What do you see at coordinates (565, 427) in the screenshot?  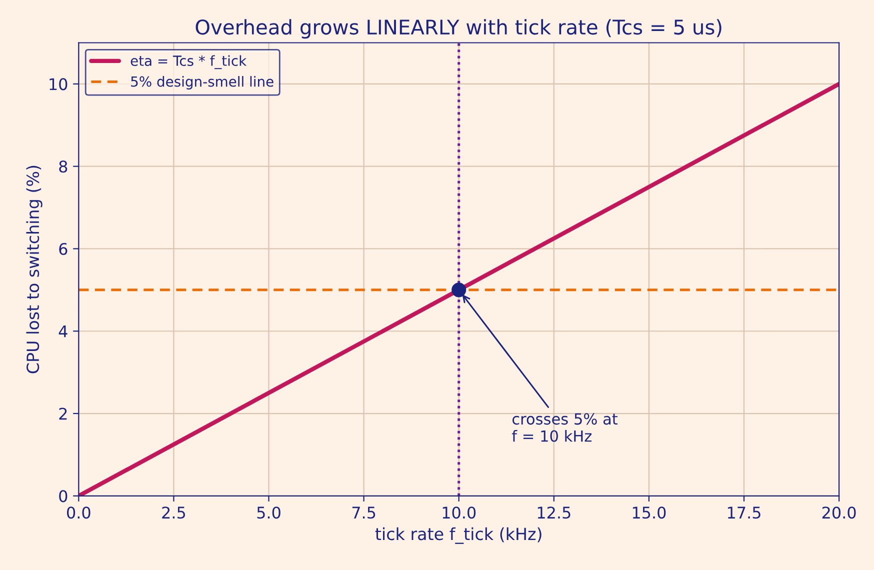 I see `annotation: crosses 5% at f = 10 kHz` at bounding box center [565, 427].